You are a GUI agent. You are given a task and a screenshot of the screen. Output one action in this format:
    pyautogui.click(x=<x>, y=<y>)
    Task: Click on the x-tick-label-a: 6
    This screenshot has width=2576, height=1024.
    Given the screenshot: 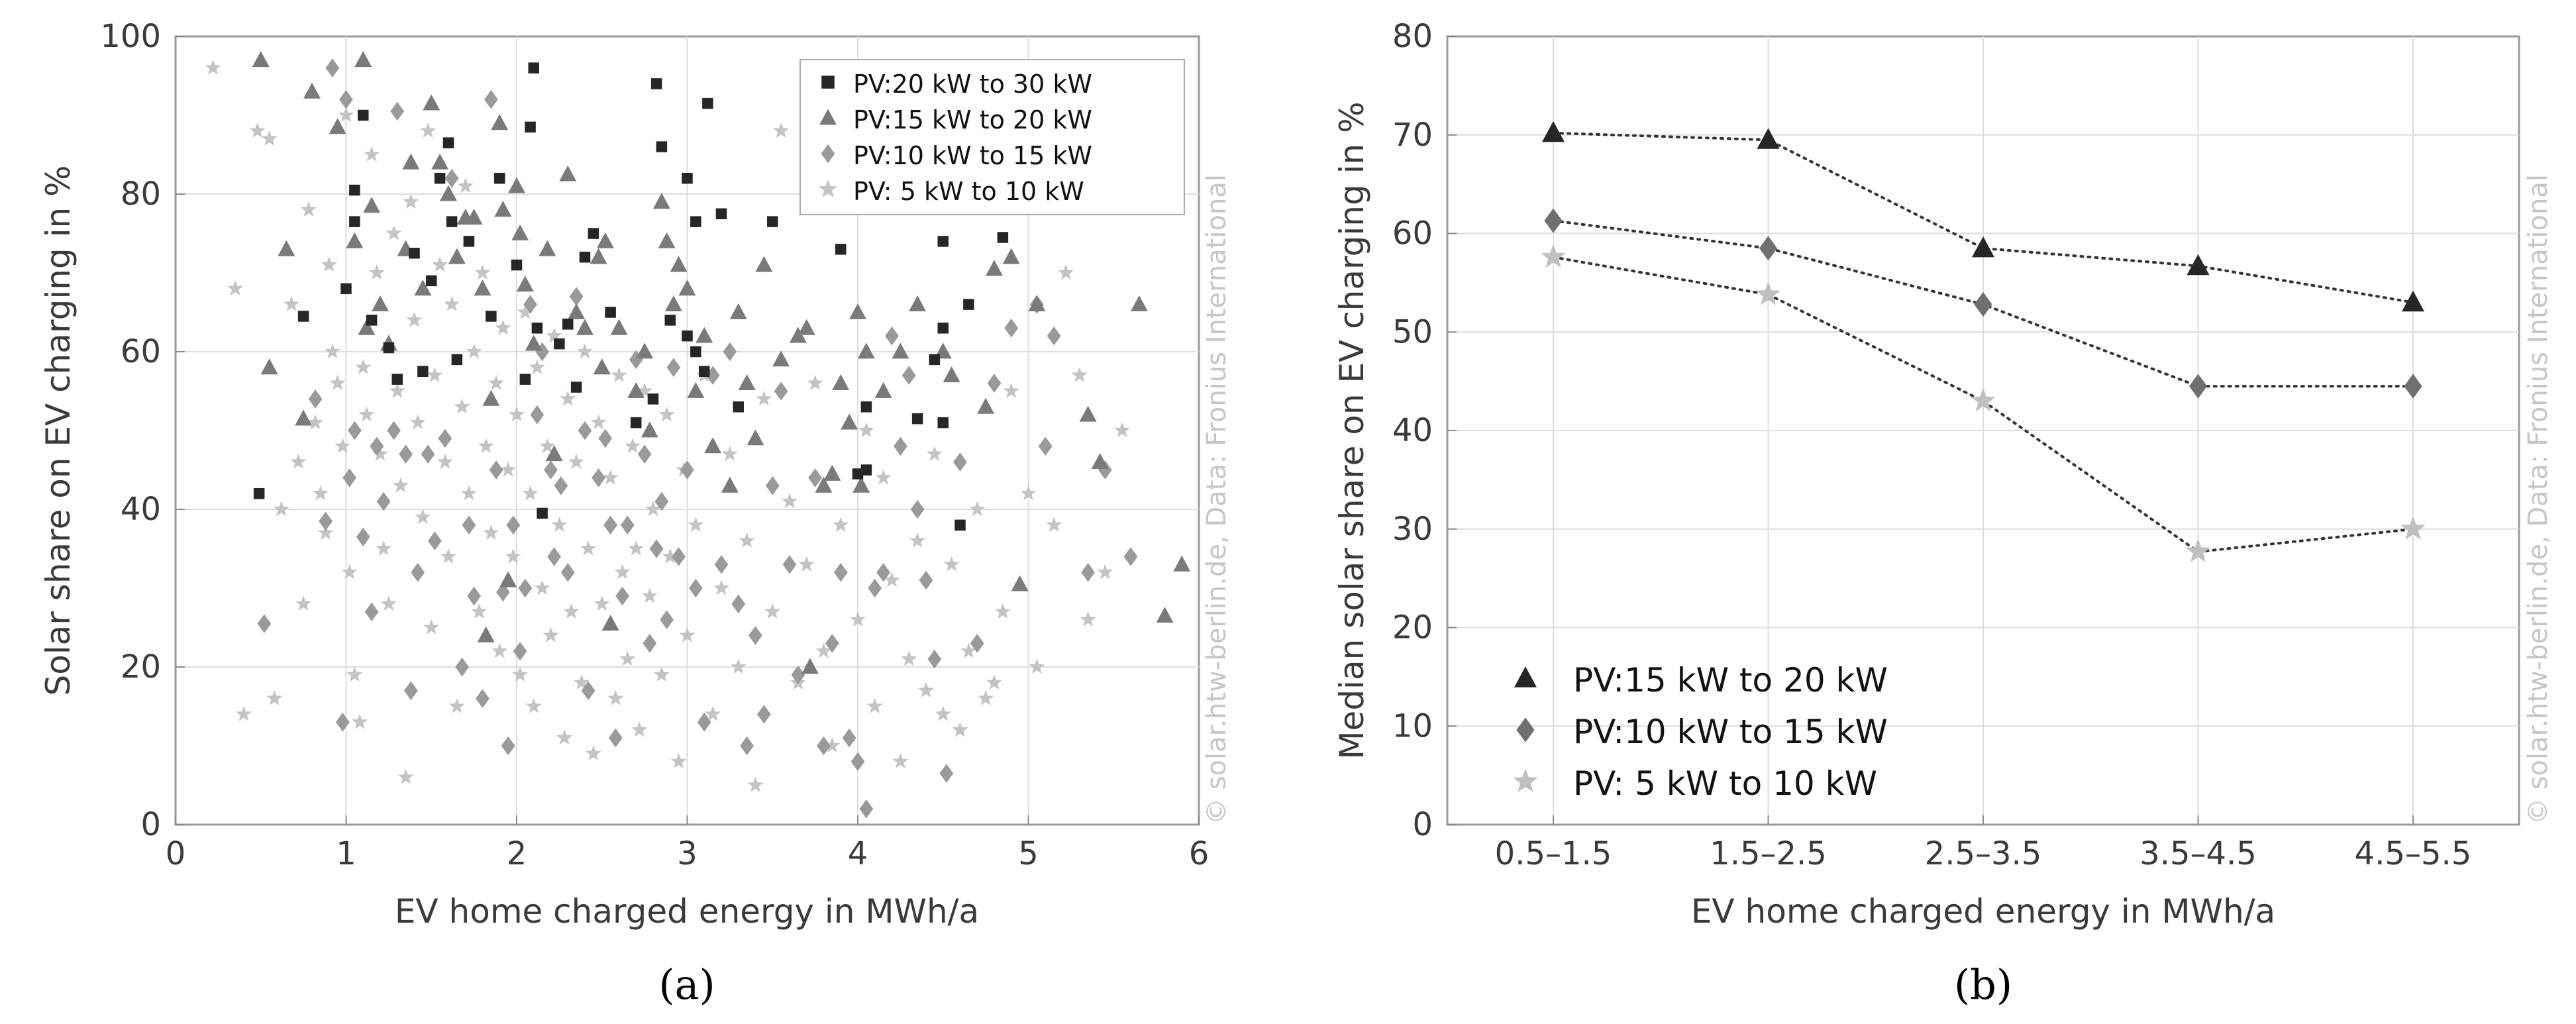 What is the action you would take?
    pyautogui.click(x=1199, y=854)
    